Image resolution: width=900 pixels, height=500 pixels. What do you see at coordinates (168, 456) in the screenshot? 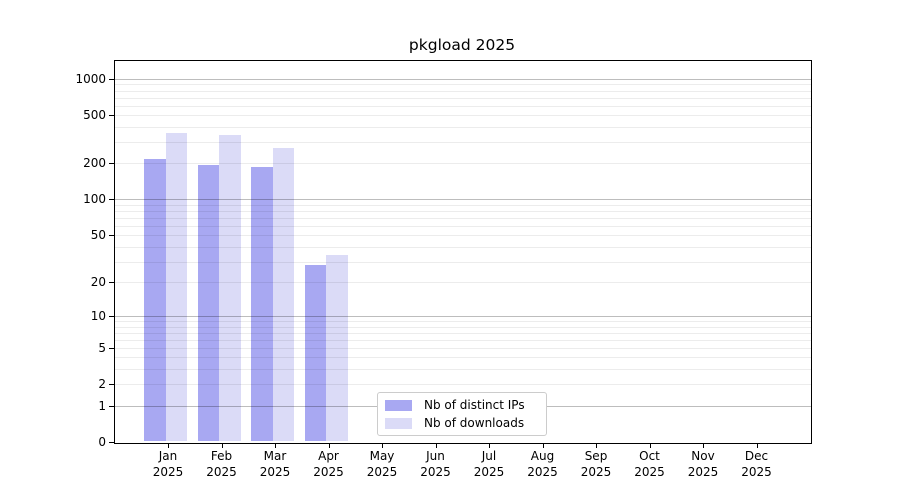
I see `x-tick-month: Jan` at bounding box center [168, 456].